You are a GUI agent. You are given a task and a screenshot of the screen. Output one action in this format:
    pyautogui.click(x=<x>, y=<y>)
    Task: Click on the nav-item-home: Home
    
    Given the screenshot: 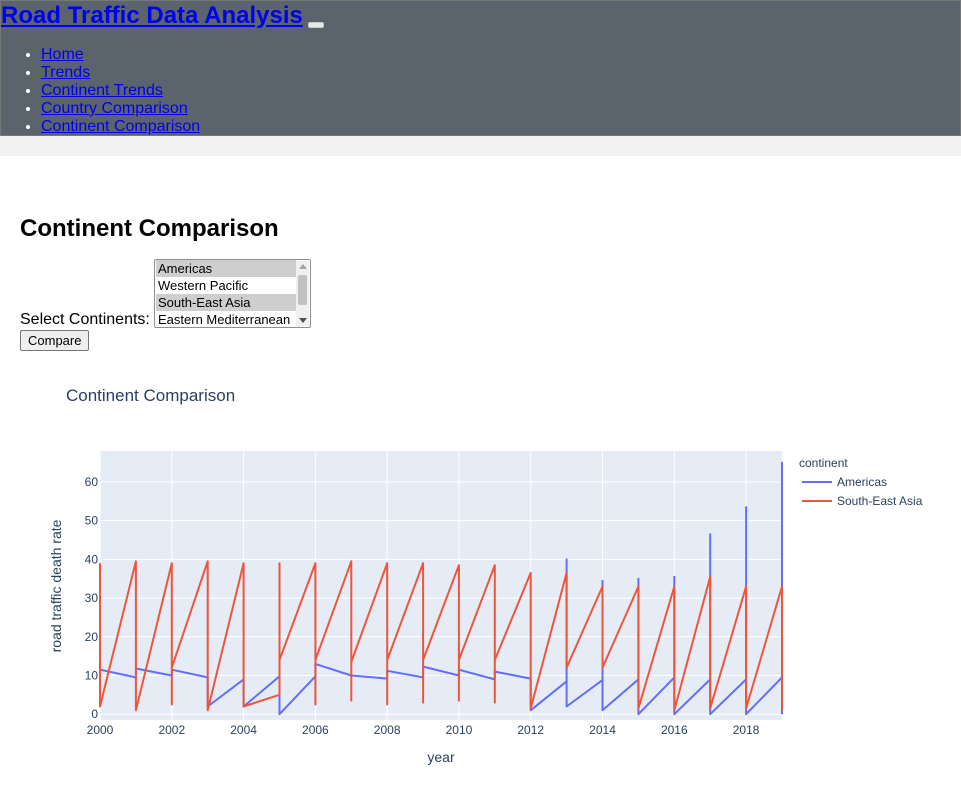 What is the action you would take?
    pyautogui.click(x=120, y=55)
    